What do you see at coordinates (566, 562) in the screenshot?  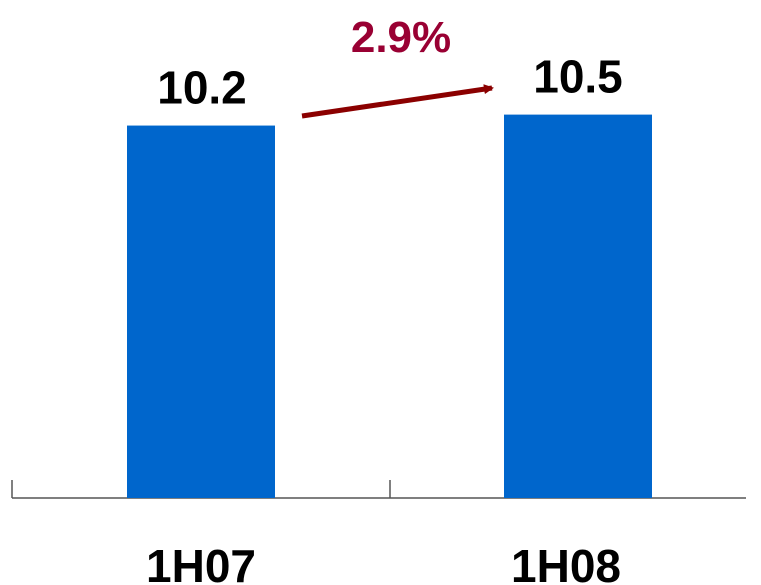 I see `category-label-1h08: 1H08` at bounding box center [566, 562].